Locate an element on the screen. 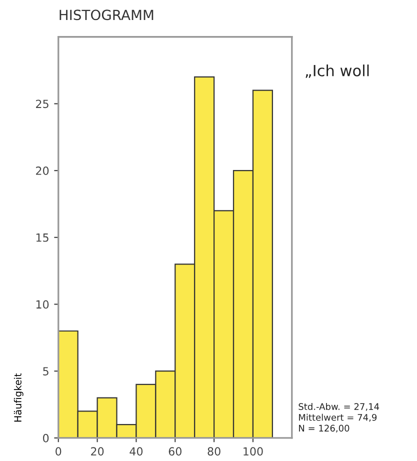 Image resolution: width=417 pixels, height=461 pixels. y-tick-label: 25 is located at coordinates (42, 104).